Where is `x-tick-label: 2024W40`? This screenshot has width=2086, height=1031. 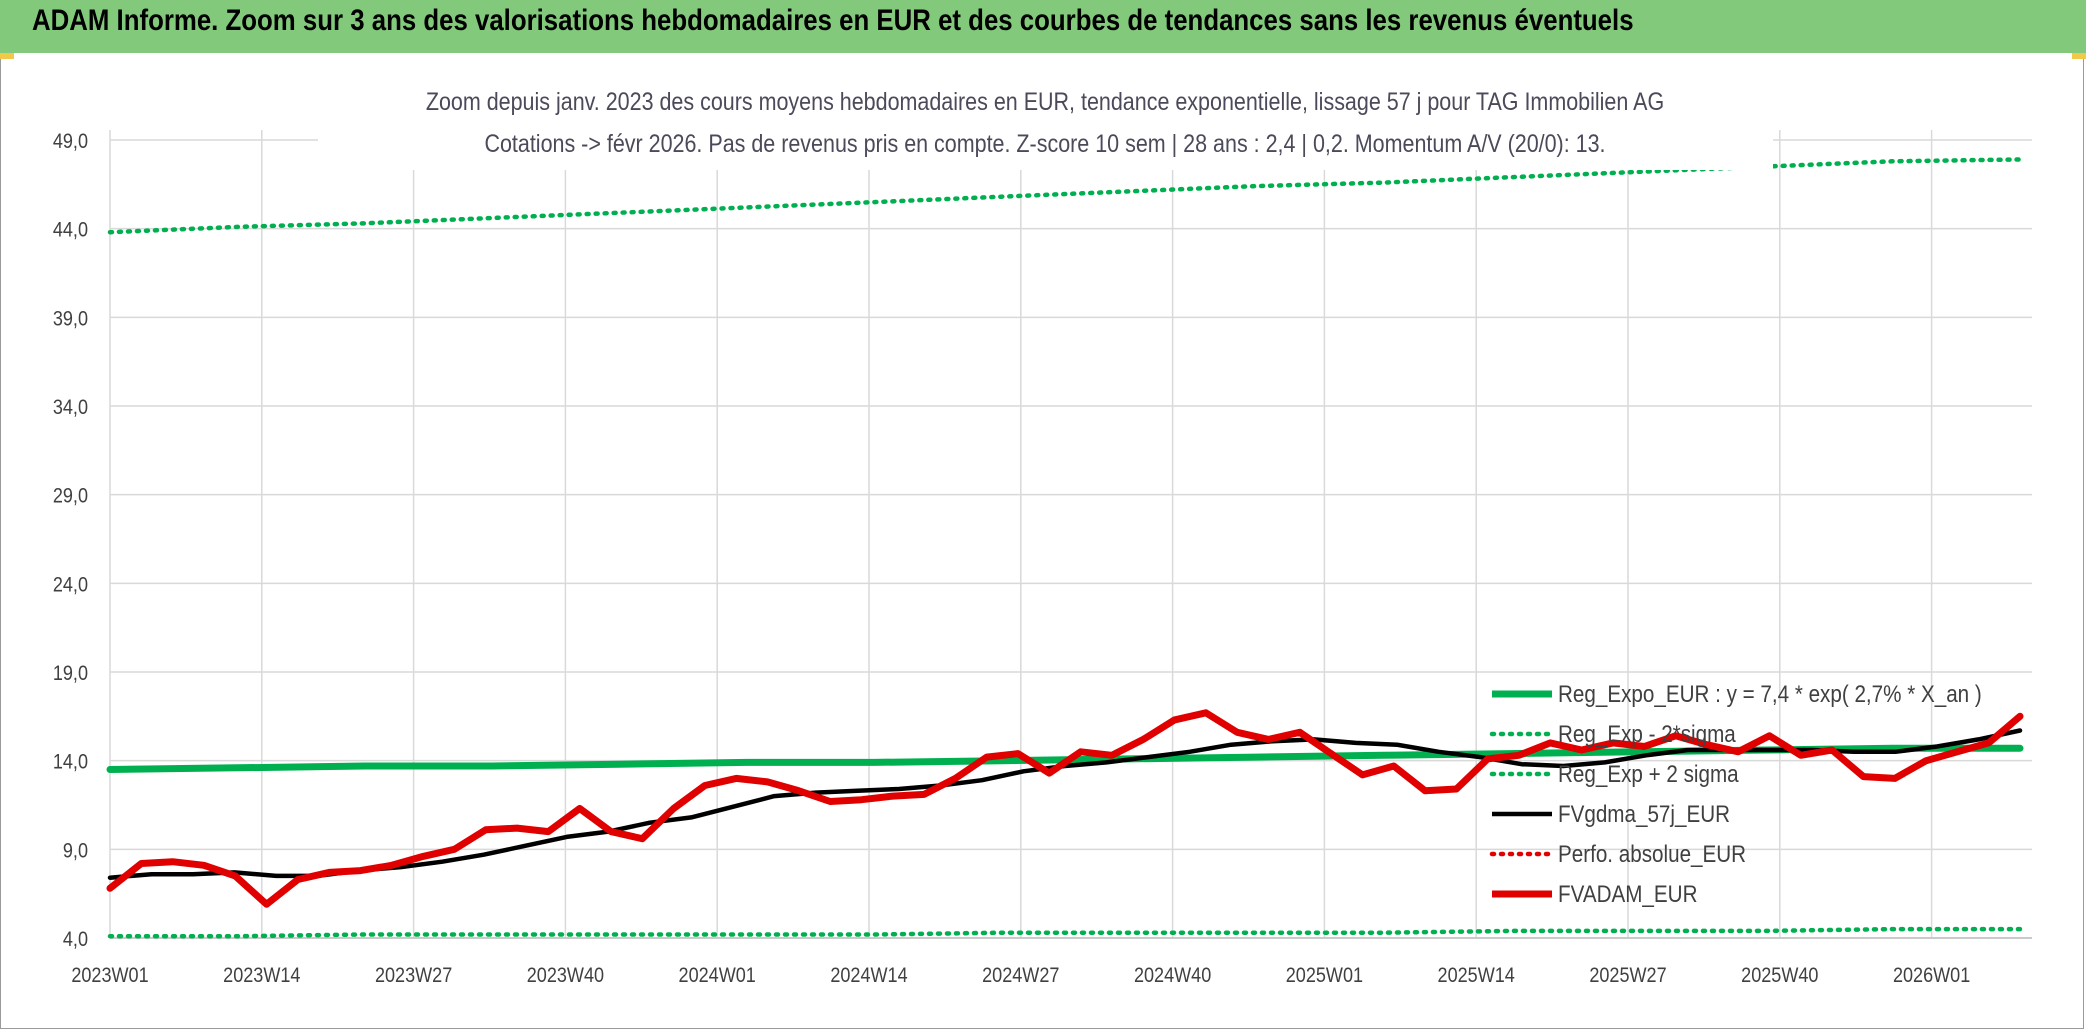
x-tick-label: 2024W40 is located at coordinates (1172, 976).